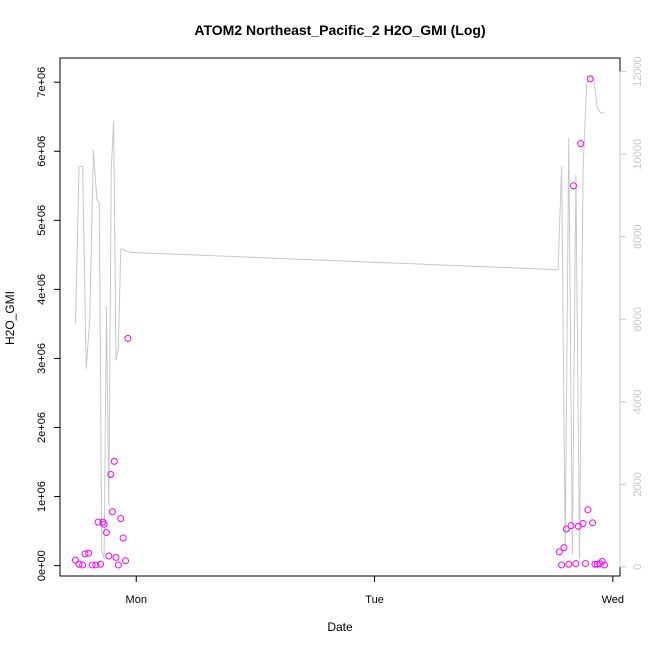 This screenshot has height=650, width=650. I want to click on y-tick-label: 6e+06, so click(42, 151).